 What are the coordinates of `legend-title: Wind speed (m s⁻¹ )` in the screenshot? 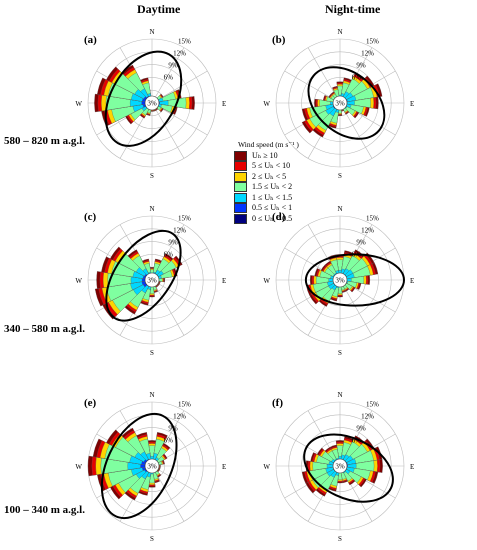 It's located at (268, 144).